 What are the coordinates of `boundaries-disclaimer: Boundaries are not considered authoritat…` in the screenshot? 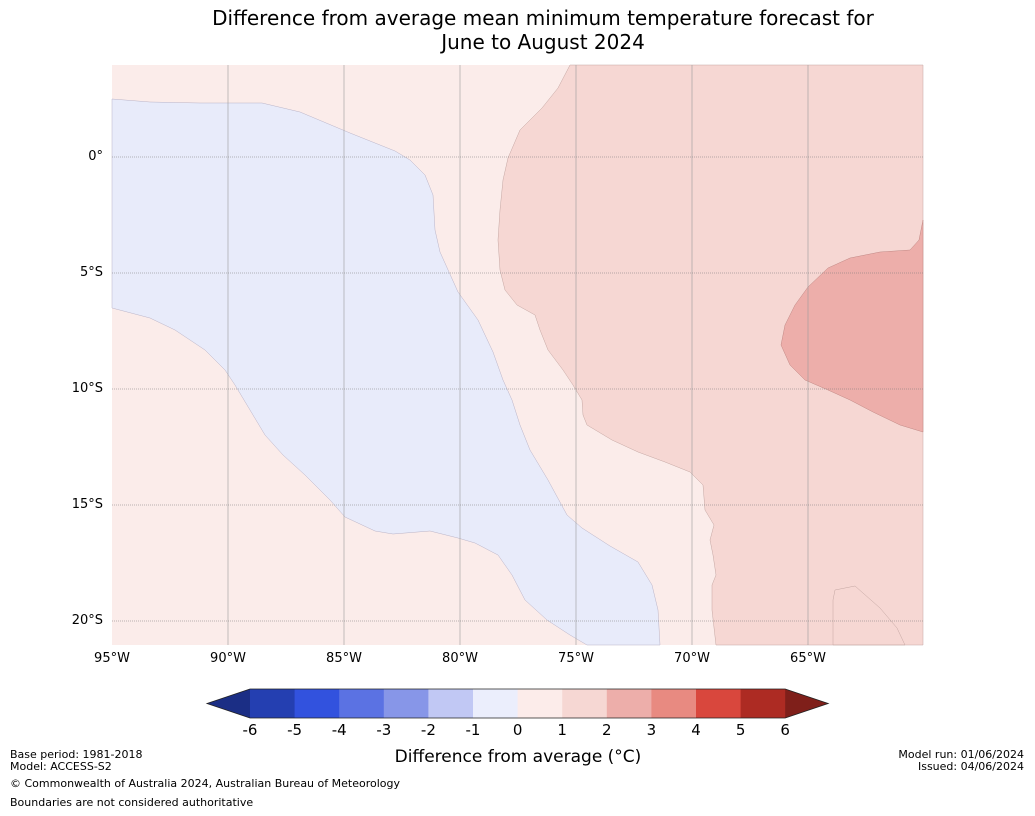 It's located at (132, 802).